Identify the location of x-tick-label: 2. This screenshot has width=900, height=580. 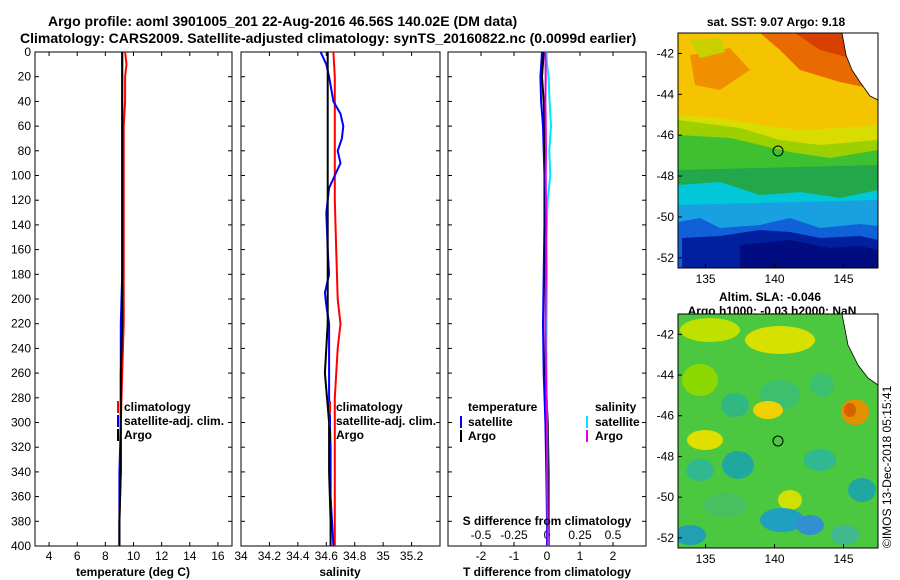
(613, 556).